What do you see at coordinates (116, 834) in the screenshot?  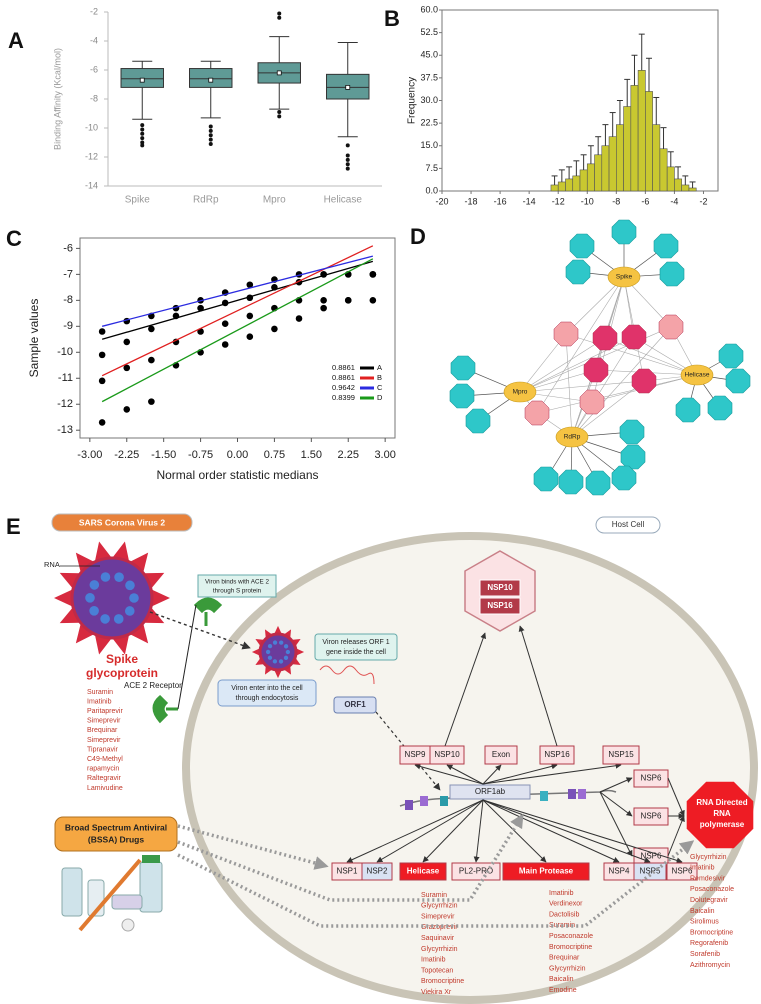 I see `bssa-box` at bounding box center [116, 834].